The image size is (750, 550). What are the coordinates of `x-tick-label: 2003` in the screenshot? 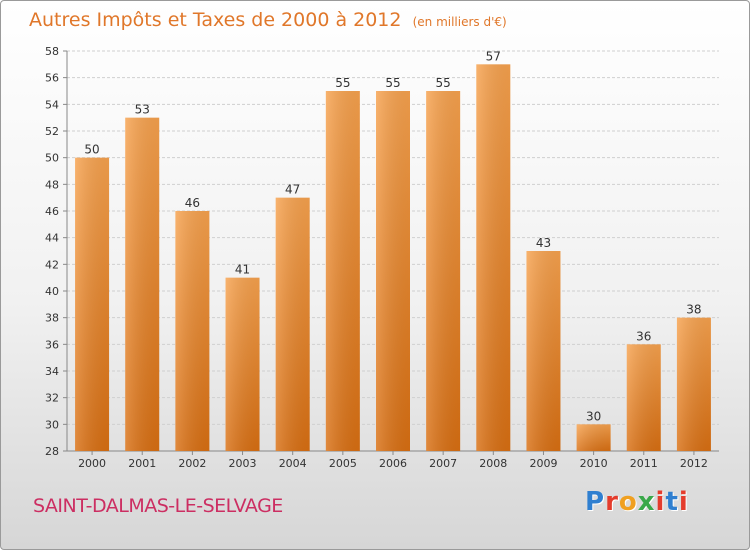 It's located at (243, 463).